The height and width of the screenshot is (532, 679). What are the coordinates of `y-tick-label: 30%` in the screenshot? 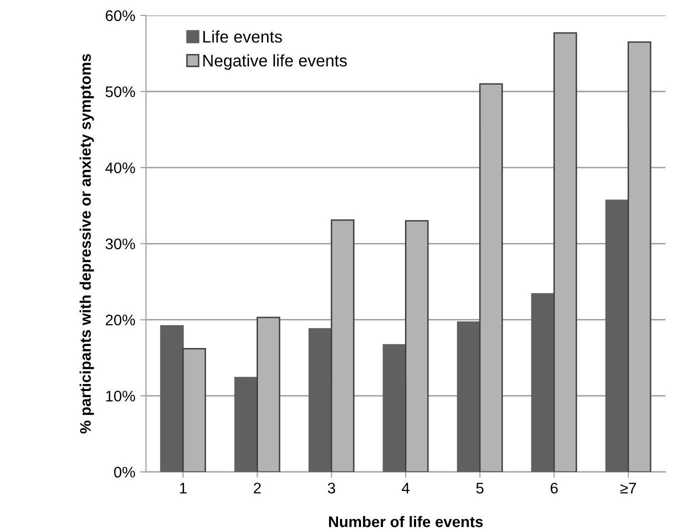 It's located at (121, 244).